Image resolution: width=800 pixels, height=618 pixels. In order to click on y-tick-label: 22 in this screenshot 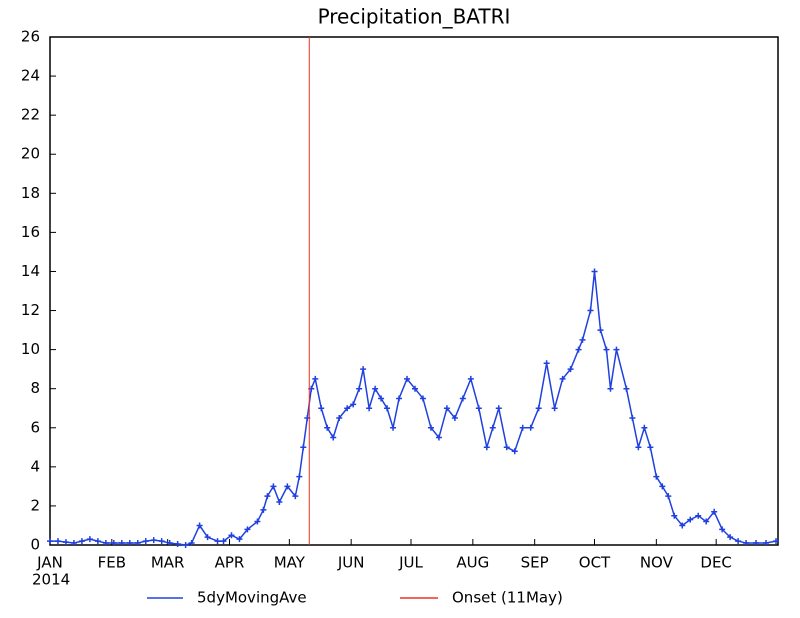, I will do `click(30, 115)`.